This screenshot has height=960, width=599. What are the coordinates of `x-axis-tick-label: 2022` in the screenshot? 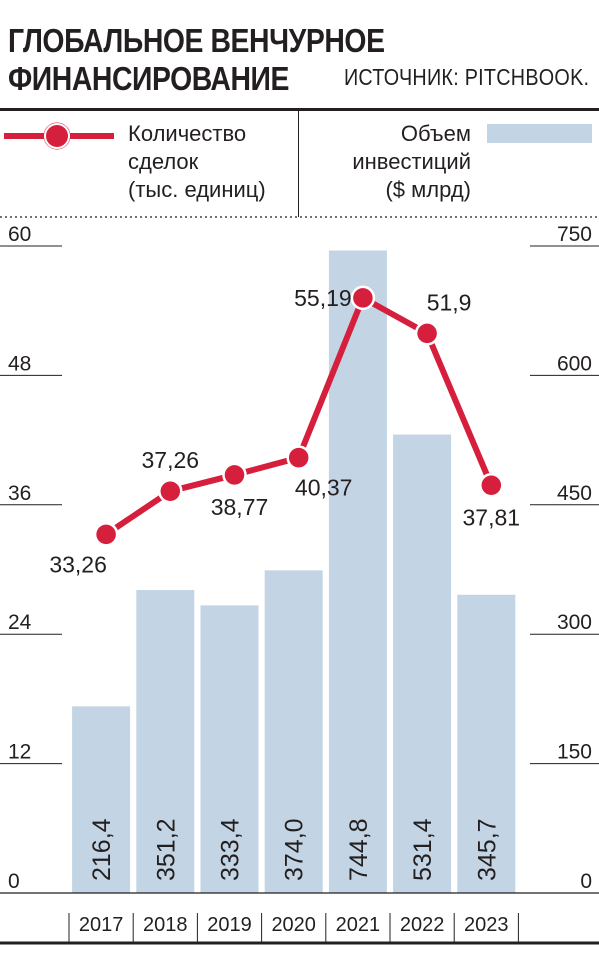 It's located at (422, 925).